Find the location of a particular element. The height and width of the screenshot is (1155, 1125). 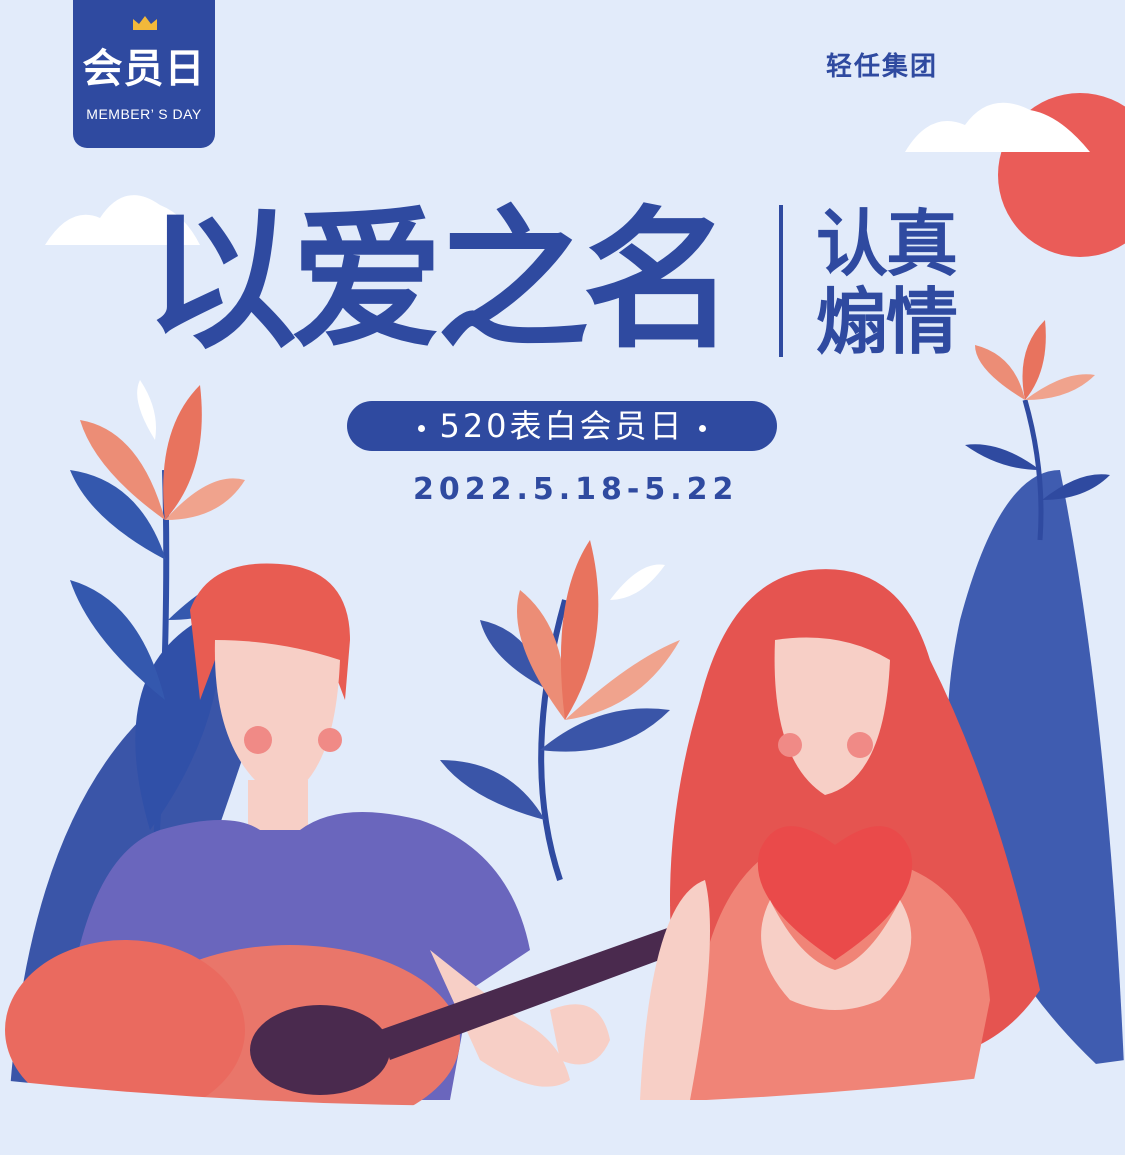

headline-side-line2: 煽情 is located at coordinates (886, 322).